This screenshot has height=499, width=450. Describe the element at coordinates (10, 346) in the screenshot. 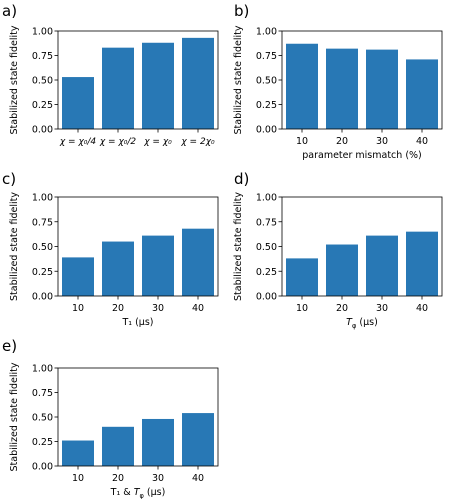

I see `panel-label-e: e)` at that location.